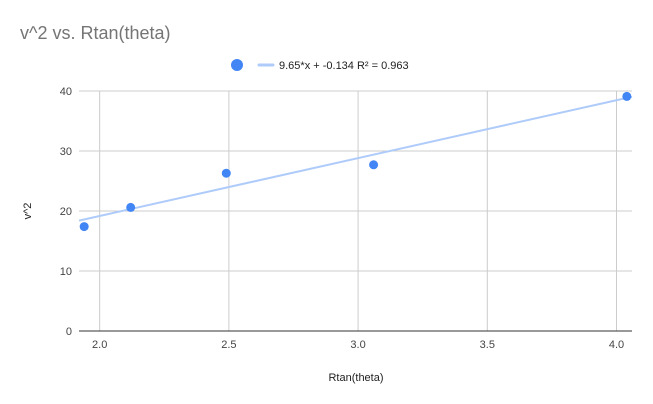  What do you see at coordinates (95, 33) in the screenshot?
I see `chart-title: v^2 vs. Rtan(theta)` at bounding box center [95, 33].